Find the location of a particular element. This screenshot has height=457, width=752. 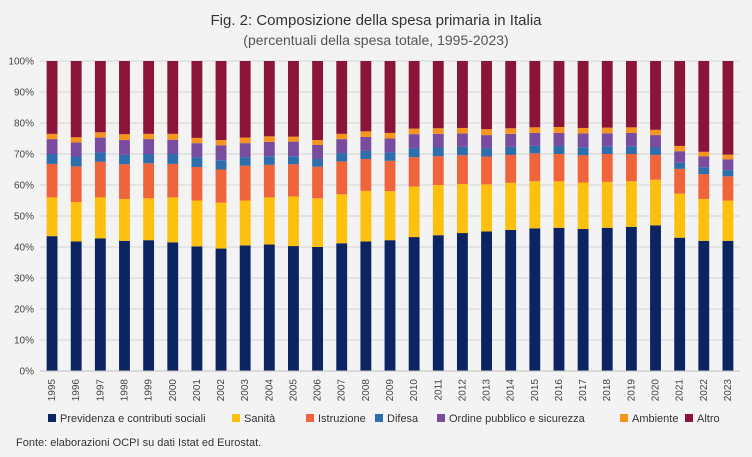

legend-label: Previdenza e contributi sociali is located at coordinates (133, 419).